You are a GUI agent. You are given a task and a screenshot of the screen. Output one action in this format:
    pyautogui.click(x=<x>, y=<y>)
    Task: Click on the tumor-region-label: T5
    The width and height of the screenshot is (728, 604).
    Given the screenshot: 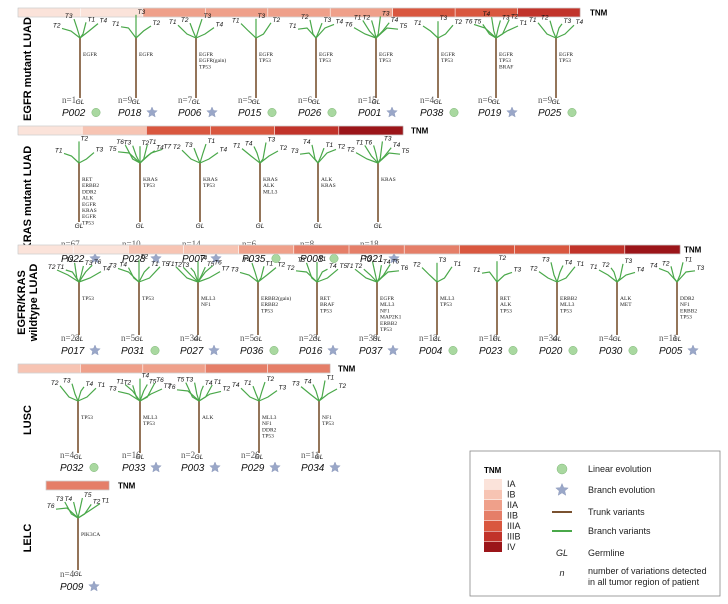 What is the action you would take?
    pyautogui.click(x=181, y=380)
    